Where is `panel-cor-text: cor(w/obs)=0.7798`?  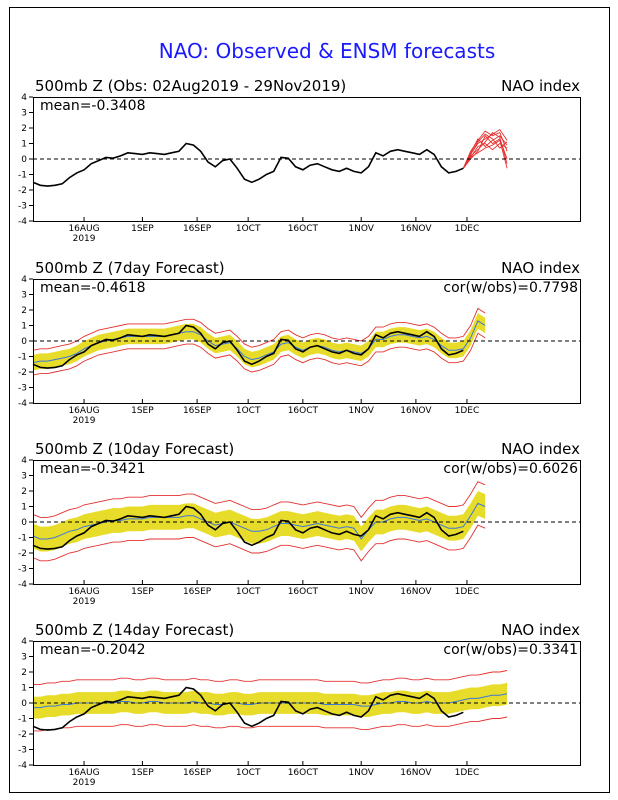
panel-cor-text: cor(w/obs)=0.7798 is located at coordinates (510, 288).